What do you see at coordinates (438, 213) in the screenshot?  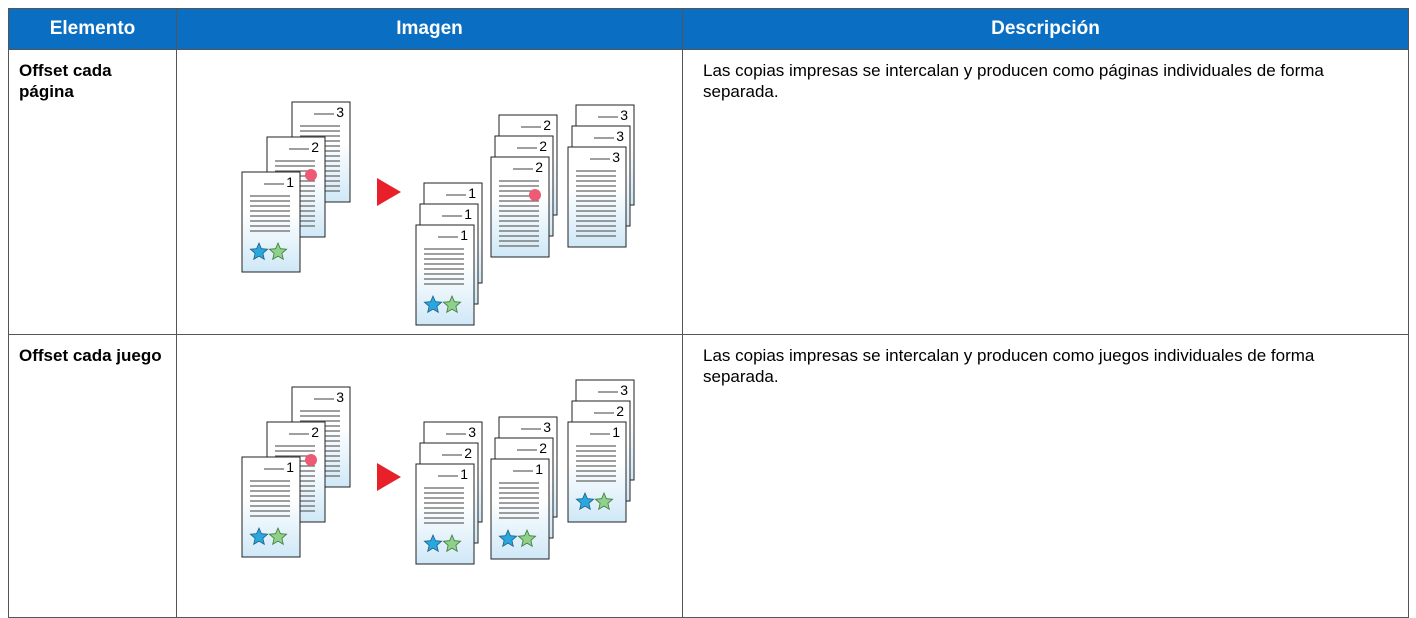 I see `illustration: 3 2 1 1 1 1 2 2 2 3 3 3` at bounding box center [438, 213].